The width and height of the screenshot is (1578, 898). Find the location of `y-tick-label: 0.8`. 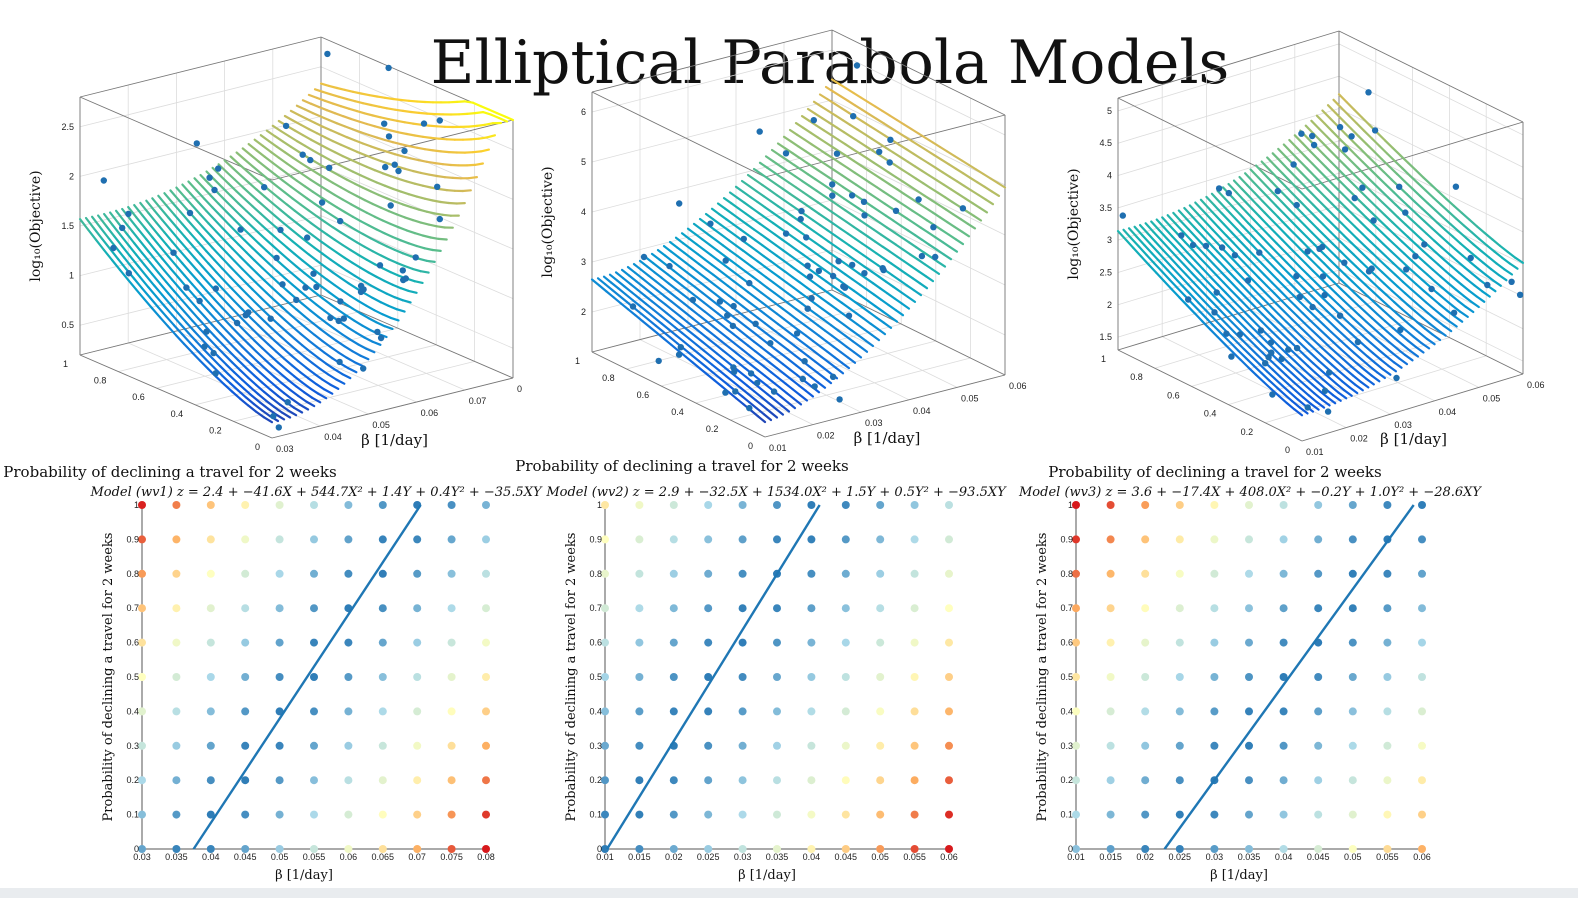

y-tick-label: 0.8 is located at coordinates (595, 574).